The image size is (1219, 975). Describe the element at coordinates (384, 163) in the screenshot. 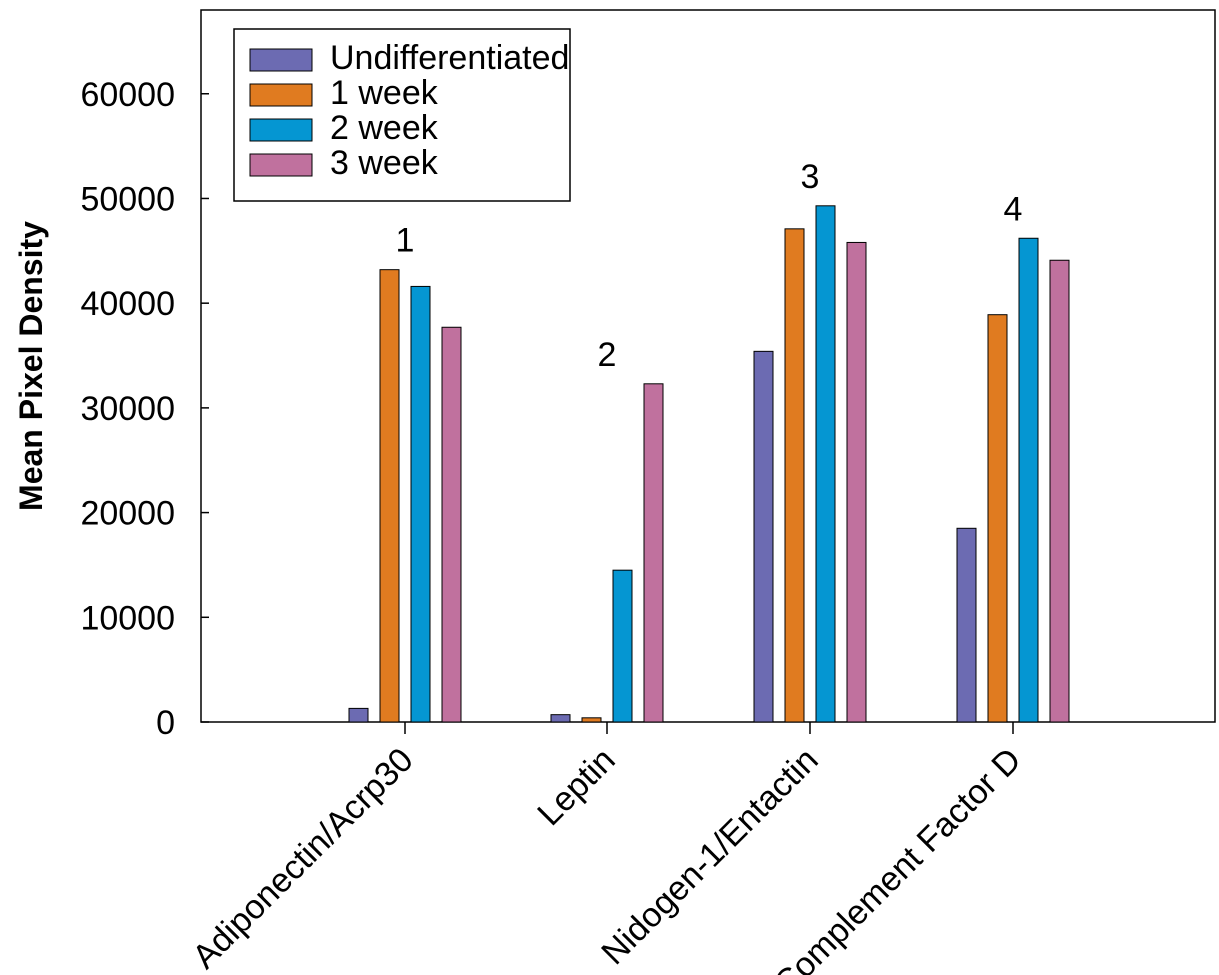

I see `legend-label: 3 week` at that location.